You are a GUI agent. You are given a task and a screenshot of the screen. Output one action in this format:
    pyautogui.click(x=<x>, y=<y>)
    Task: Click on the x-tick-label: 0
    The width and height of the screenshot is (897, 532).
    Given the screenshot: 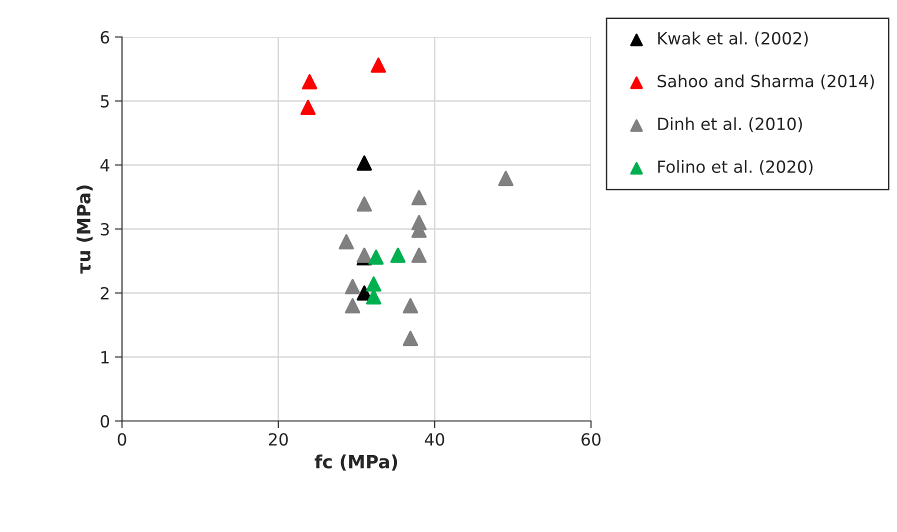 What is the action you would take?
    pyautogui.click(x=122, y=439)
    